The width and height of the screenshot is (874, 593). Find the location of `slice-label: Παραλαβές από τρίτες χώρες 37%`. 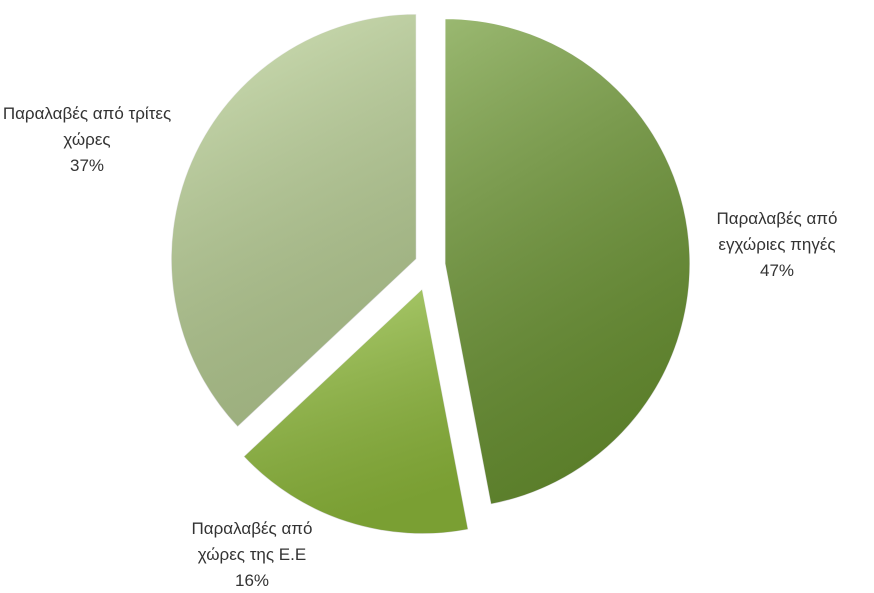

slice-label: Παραλαβές από τρίτες χώρες 37% is located at coordinates (87, 140).